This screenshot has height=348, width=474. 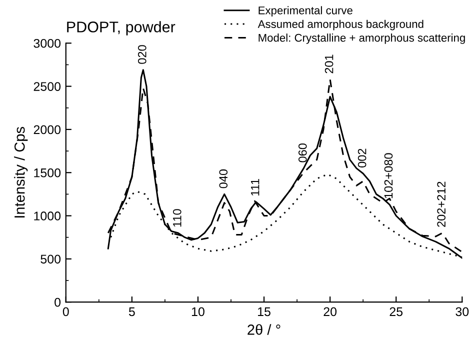 What do you see at coordinates (330, 311) in the screenshot?
I see `x-tick-label: 20` at bounding box center [330, 311].